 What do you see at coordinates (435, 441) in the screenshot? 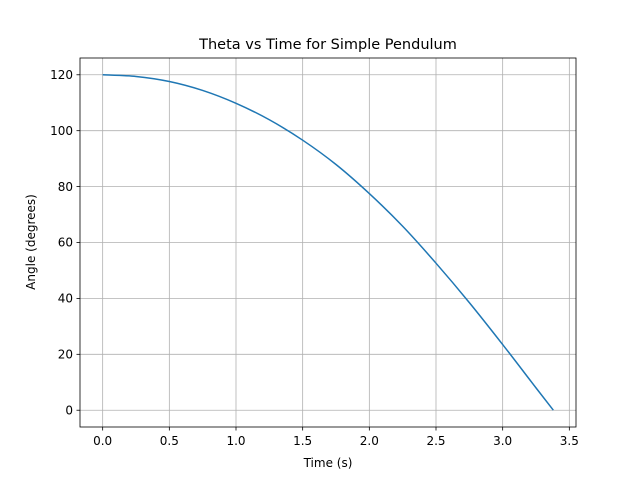
I see `x-tick-label-5: 2.5` at bounding box center [435, 441].